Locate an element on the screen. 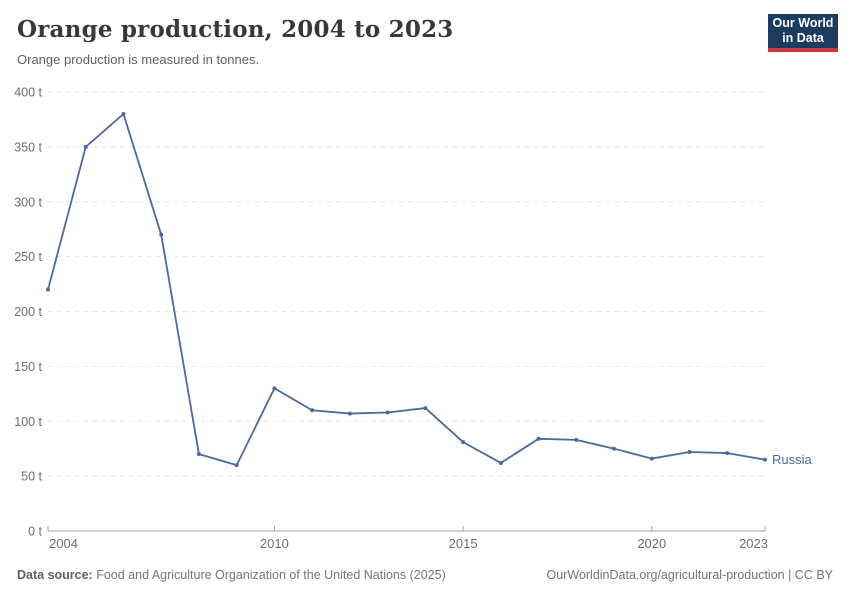 The width and height of the screenshot is (850, 600). page-title: Orange production, 2004 to 2023 is located at coordinates (235, 29).